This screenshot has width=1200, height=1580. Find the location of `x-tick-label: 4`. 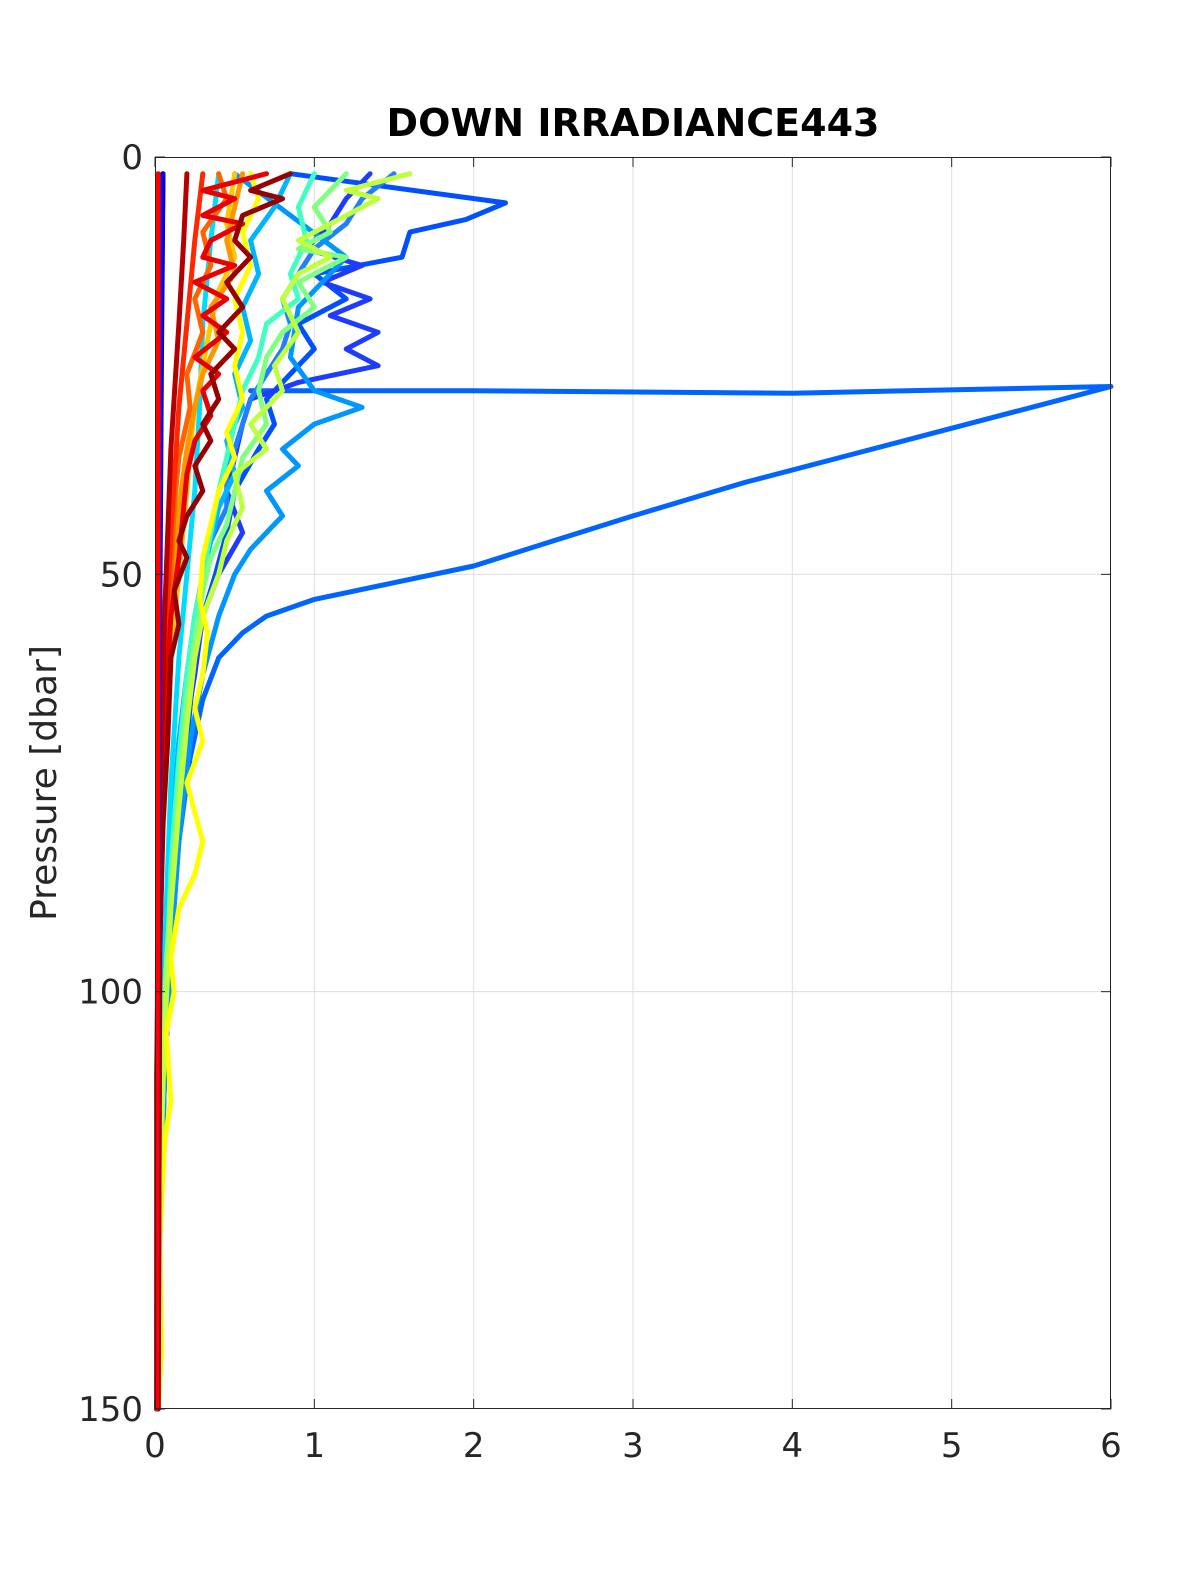

x-tick-label: 4 is located at coordinates (793, 1446).